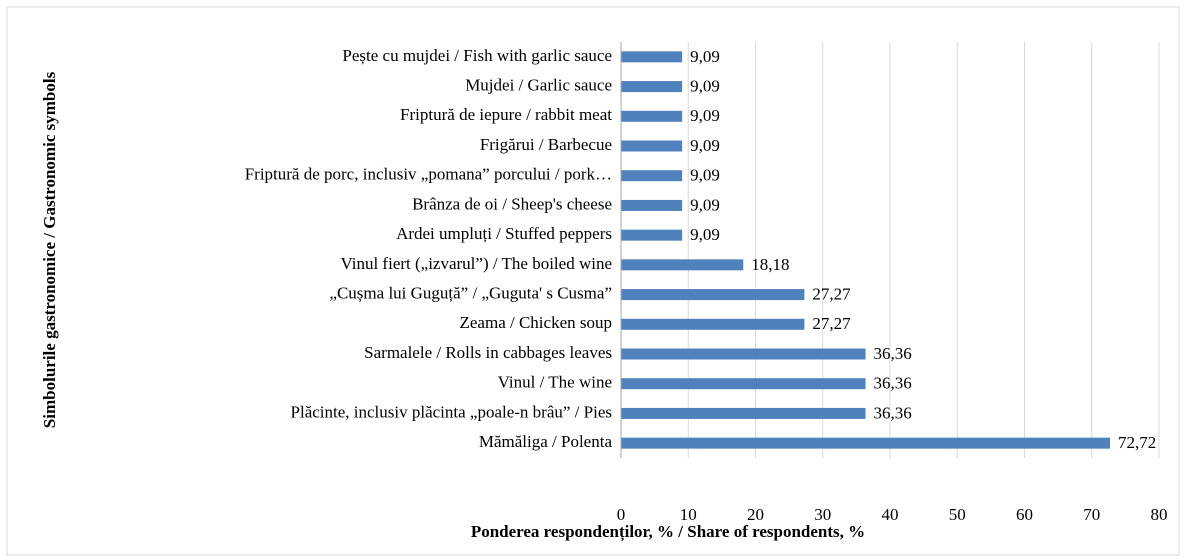  What do you see at coordinates (470, 292) in the screenshot?
I see `y-tick-label: „Cușma lui Guguță” / „Guguta' s Cusma”` at bounding box center [470, 292].